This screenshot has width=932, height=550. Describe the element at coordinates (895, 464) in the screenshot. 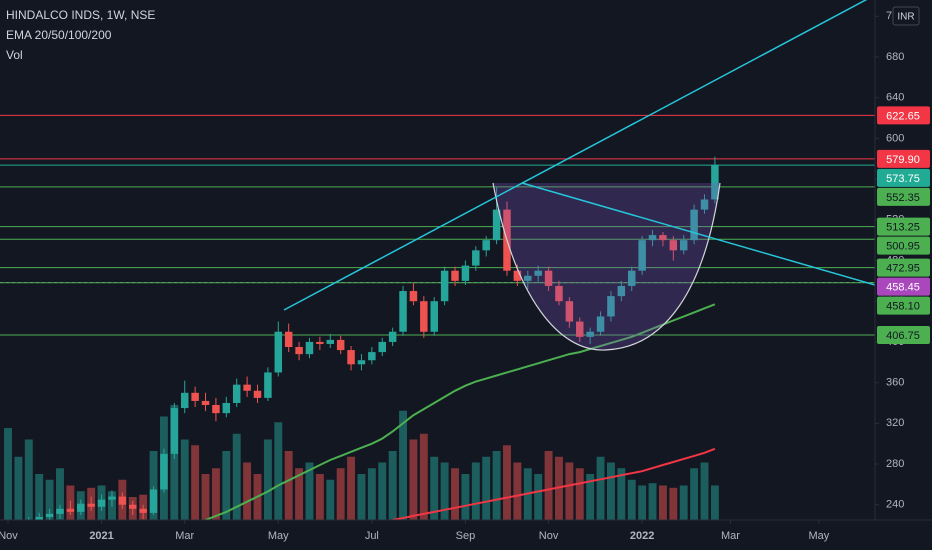

I see `y-tick-label: 280` at that location.